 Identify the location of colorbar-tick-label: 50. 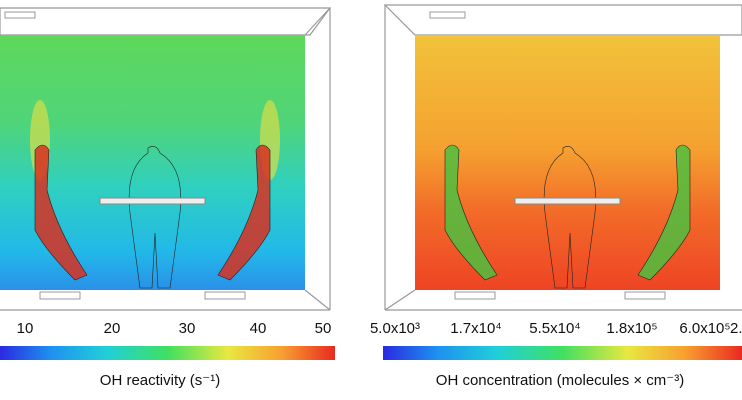
(323, 328).